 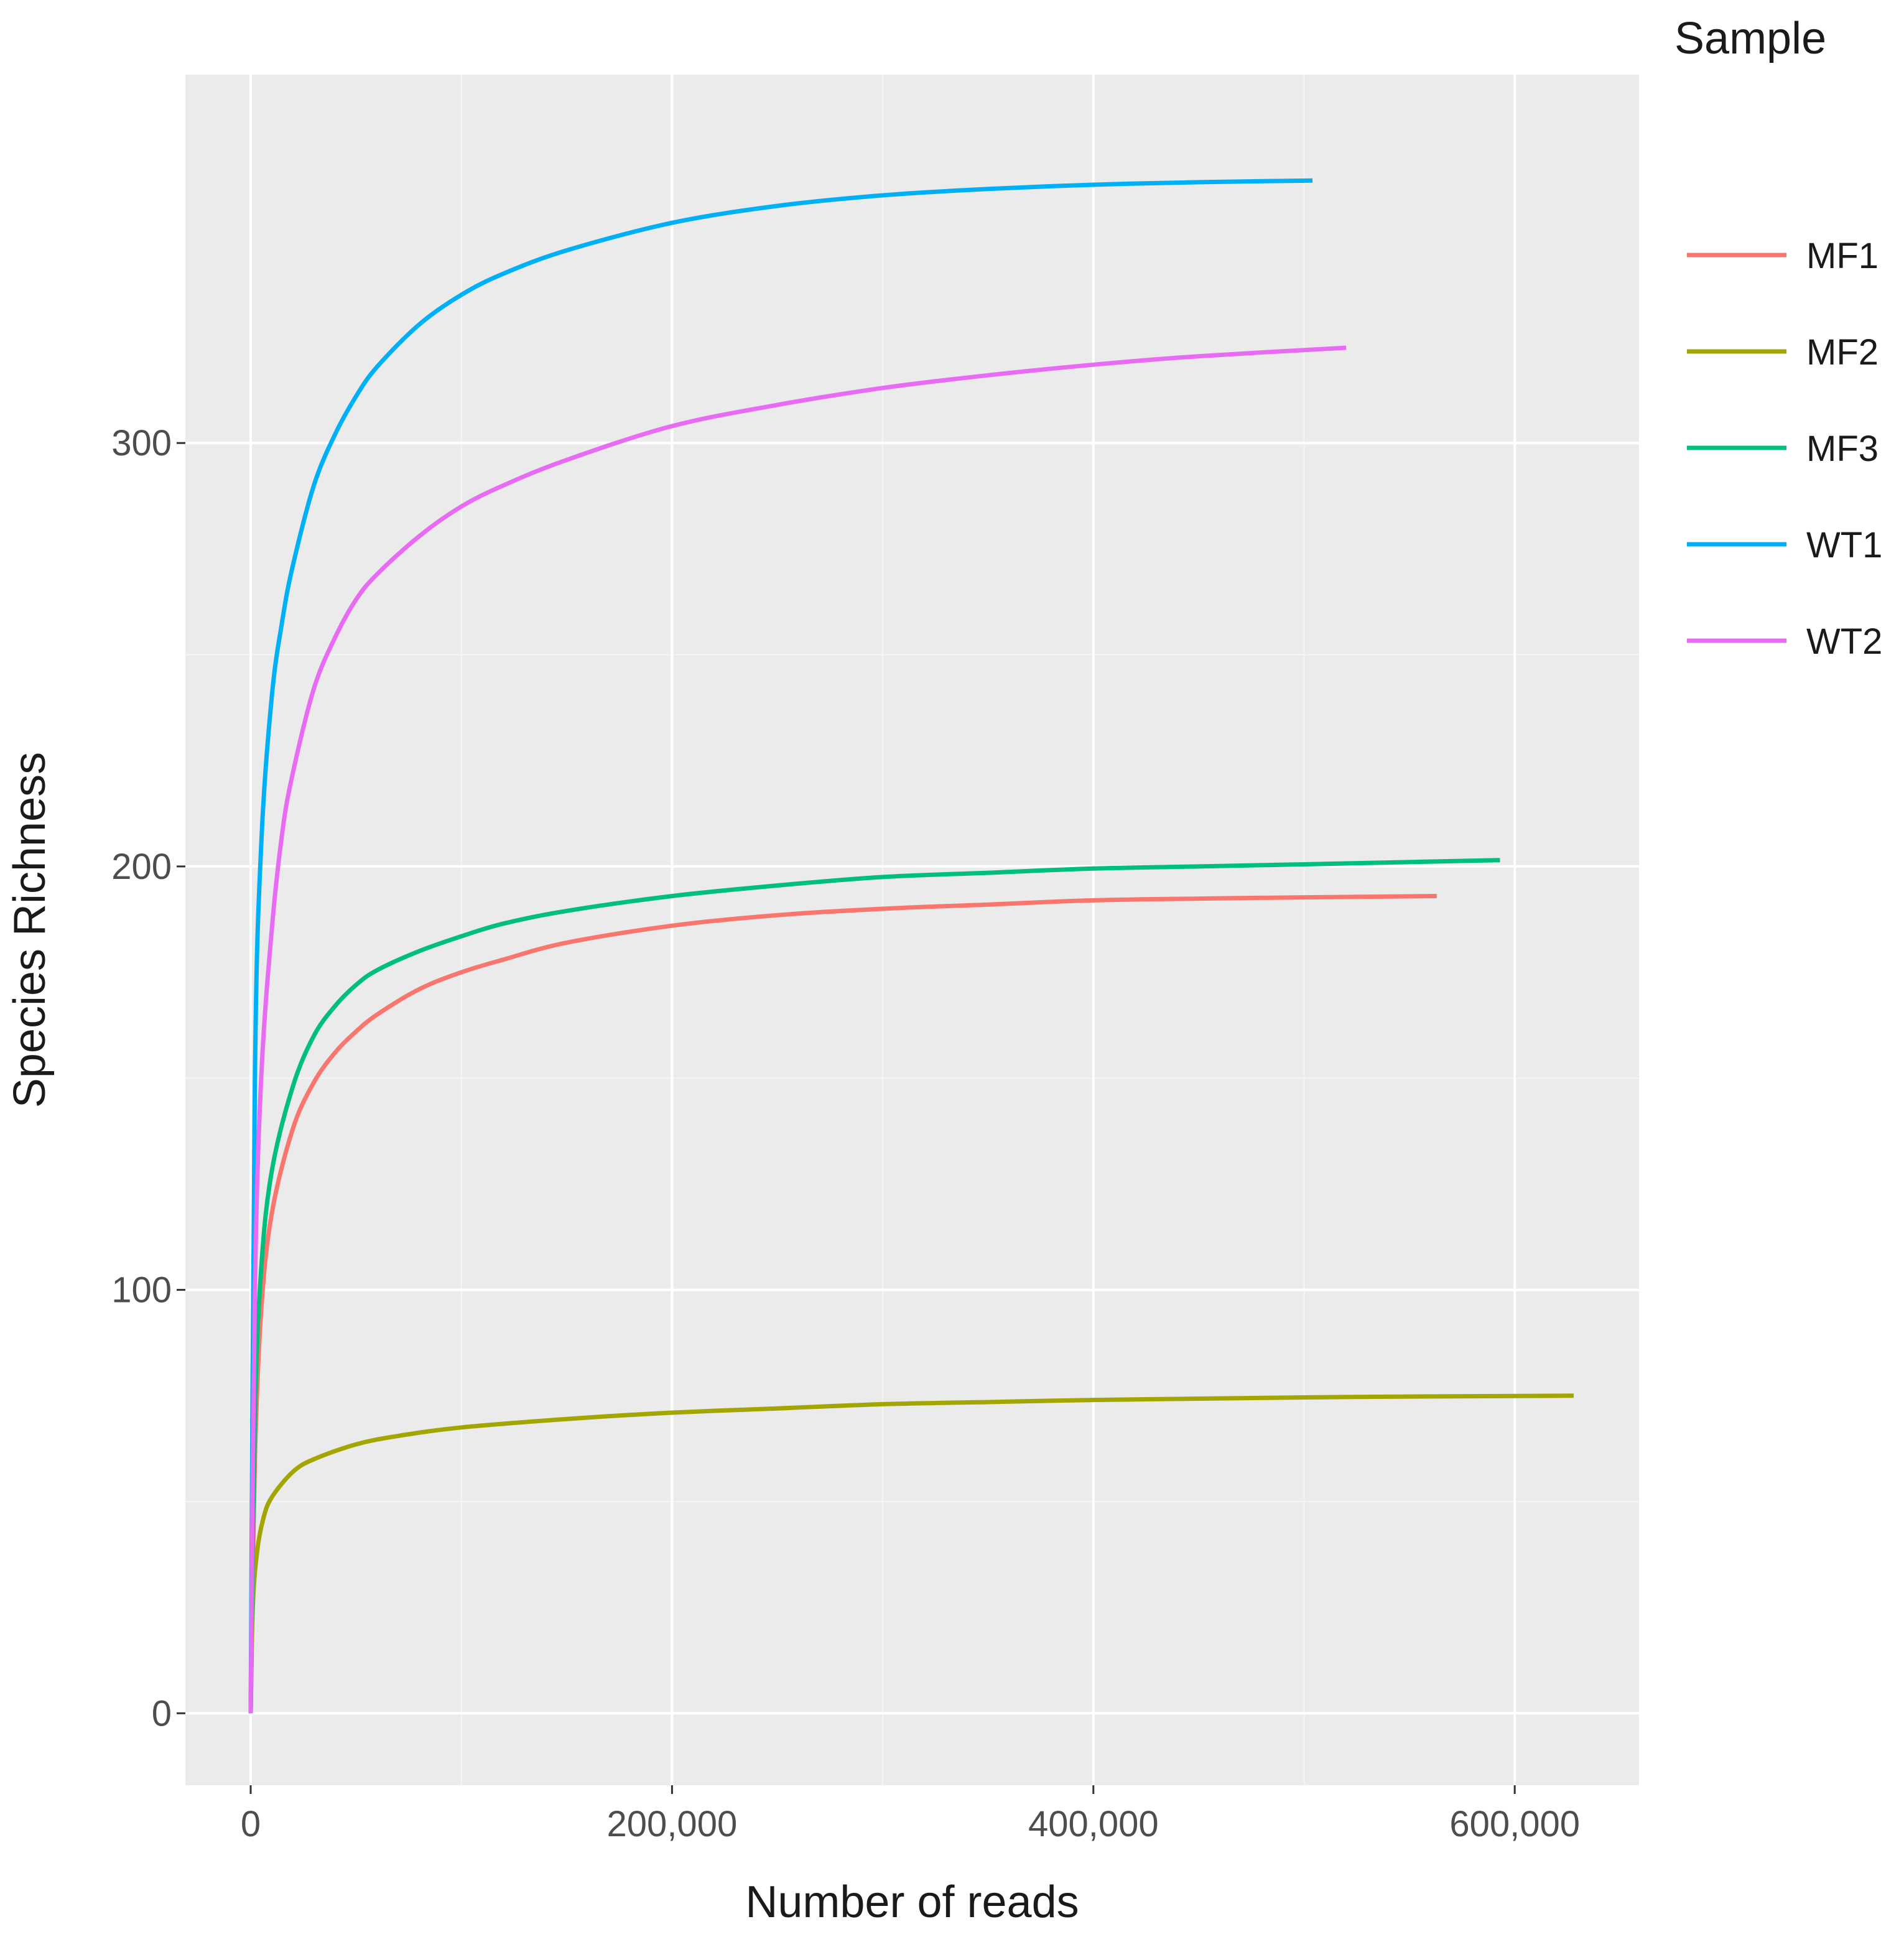 I want to click on y-tick-label: 100, so click(x=141, y=1290).